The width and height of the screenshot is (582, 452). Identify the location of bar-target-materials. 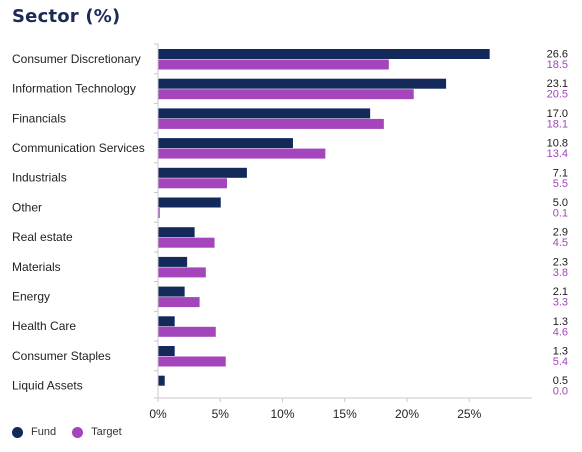
(182, 272).